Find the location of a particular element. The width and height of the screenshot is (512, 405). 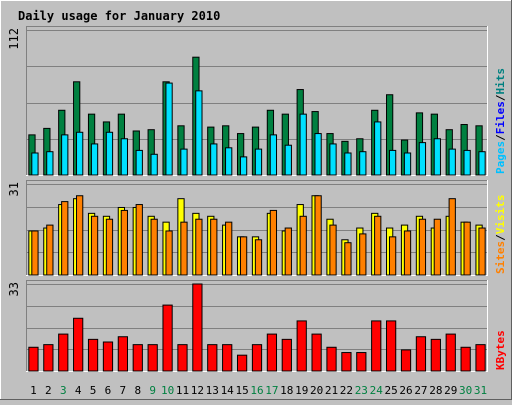

x-tick-label-day-29: 29 is located at coordinates (450, 390).